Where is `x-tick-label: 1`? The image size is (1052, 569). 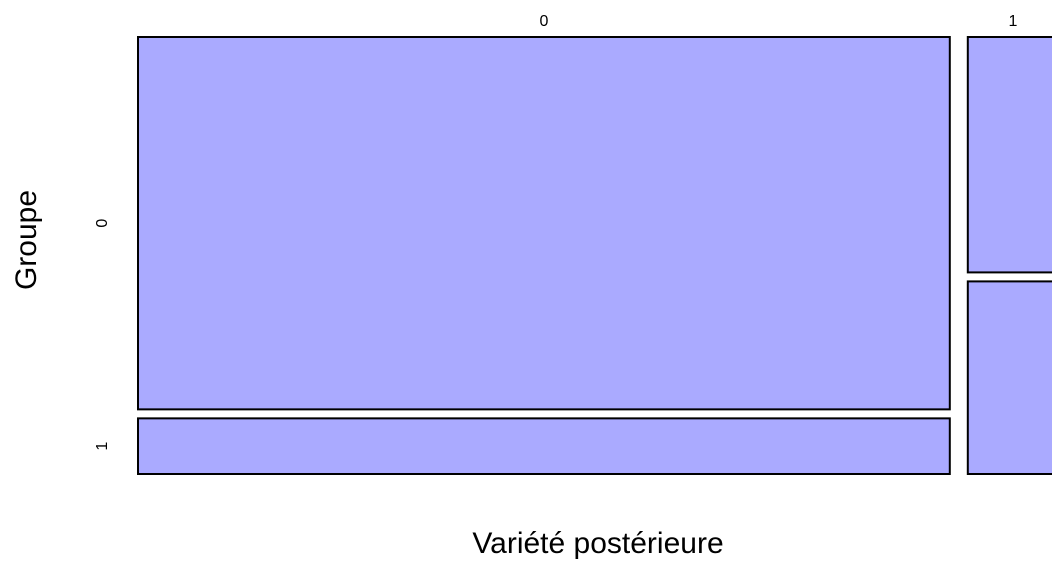 x-tick-label: 1 is located at coordinates (1012, 21).